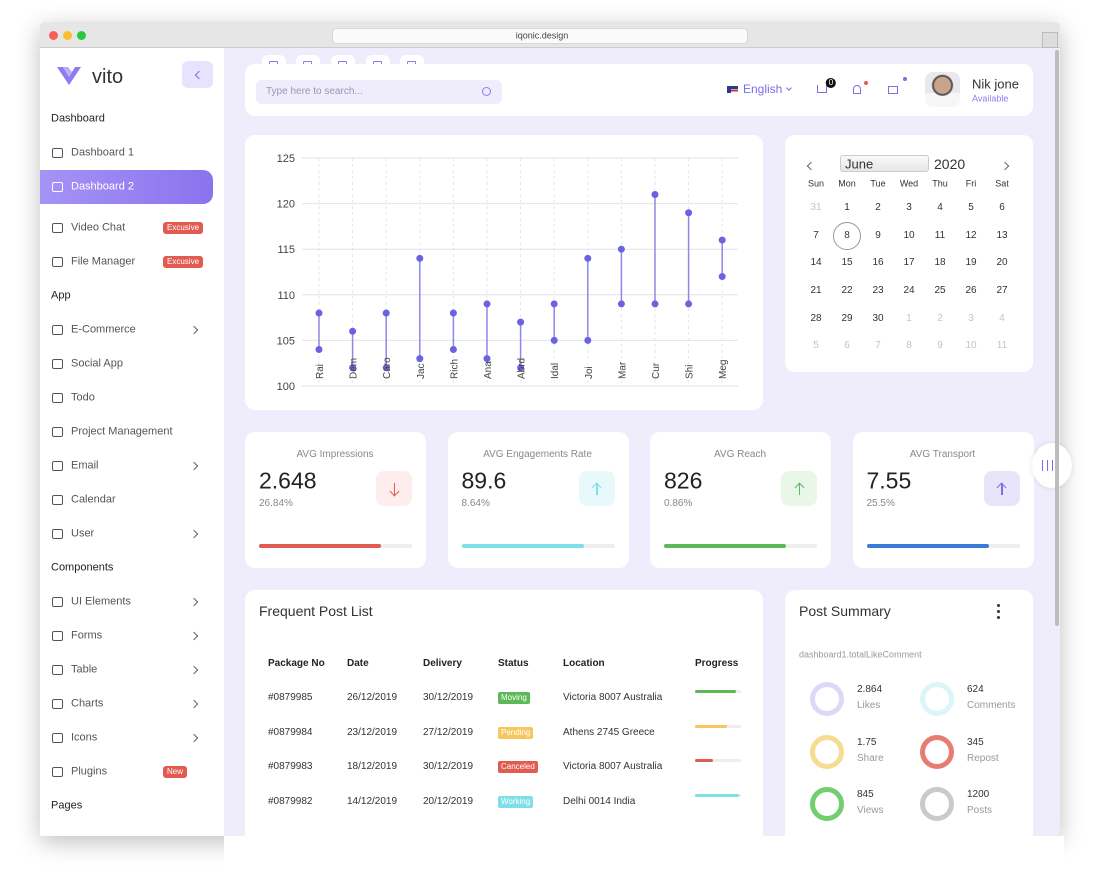  What do you see at coordinates (83, 397) in the screenshot?
I see `menu-label: Todo` at bounding box center [83, 397].